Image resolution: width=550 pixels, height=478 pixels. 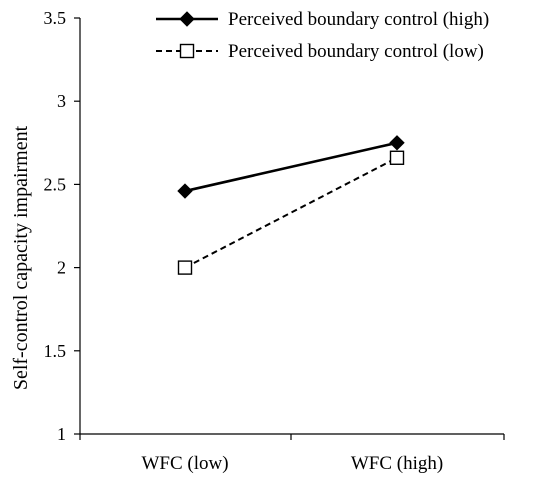 What do you see at coordinates (55, 351) in the screenshot?
I see `y-tick-label: 1.5` at bounding box center [55, 351].